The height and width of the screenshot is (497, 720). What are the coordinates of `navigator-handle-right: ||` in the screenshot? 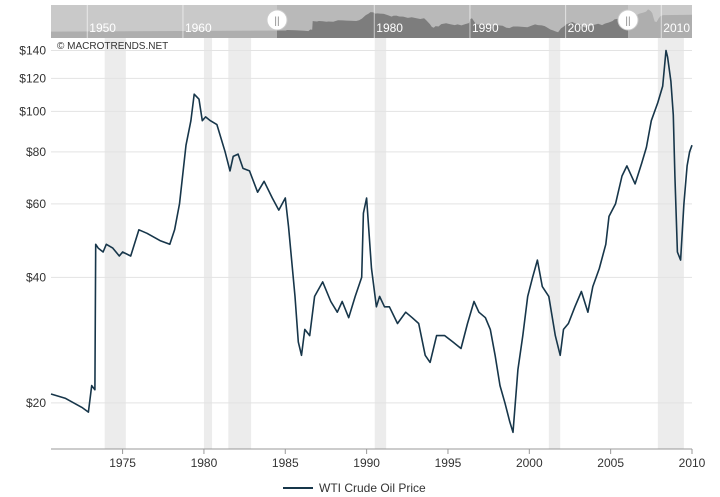 It's located at (628, 20).